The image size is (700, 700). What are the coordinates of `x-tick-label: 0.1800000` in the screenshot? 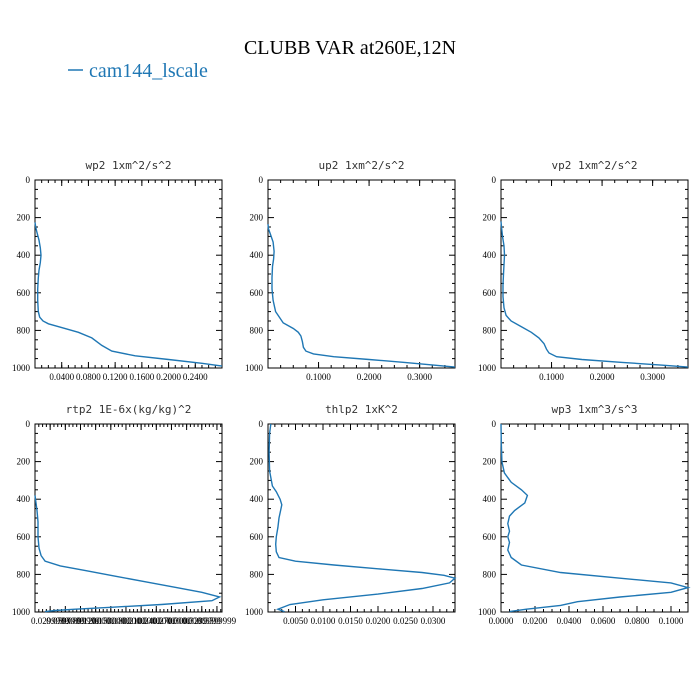 It's located at (126, 621).